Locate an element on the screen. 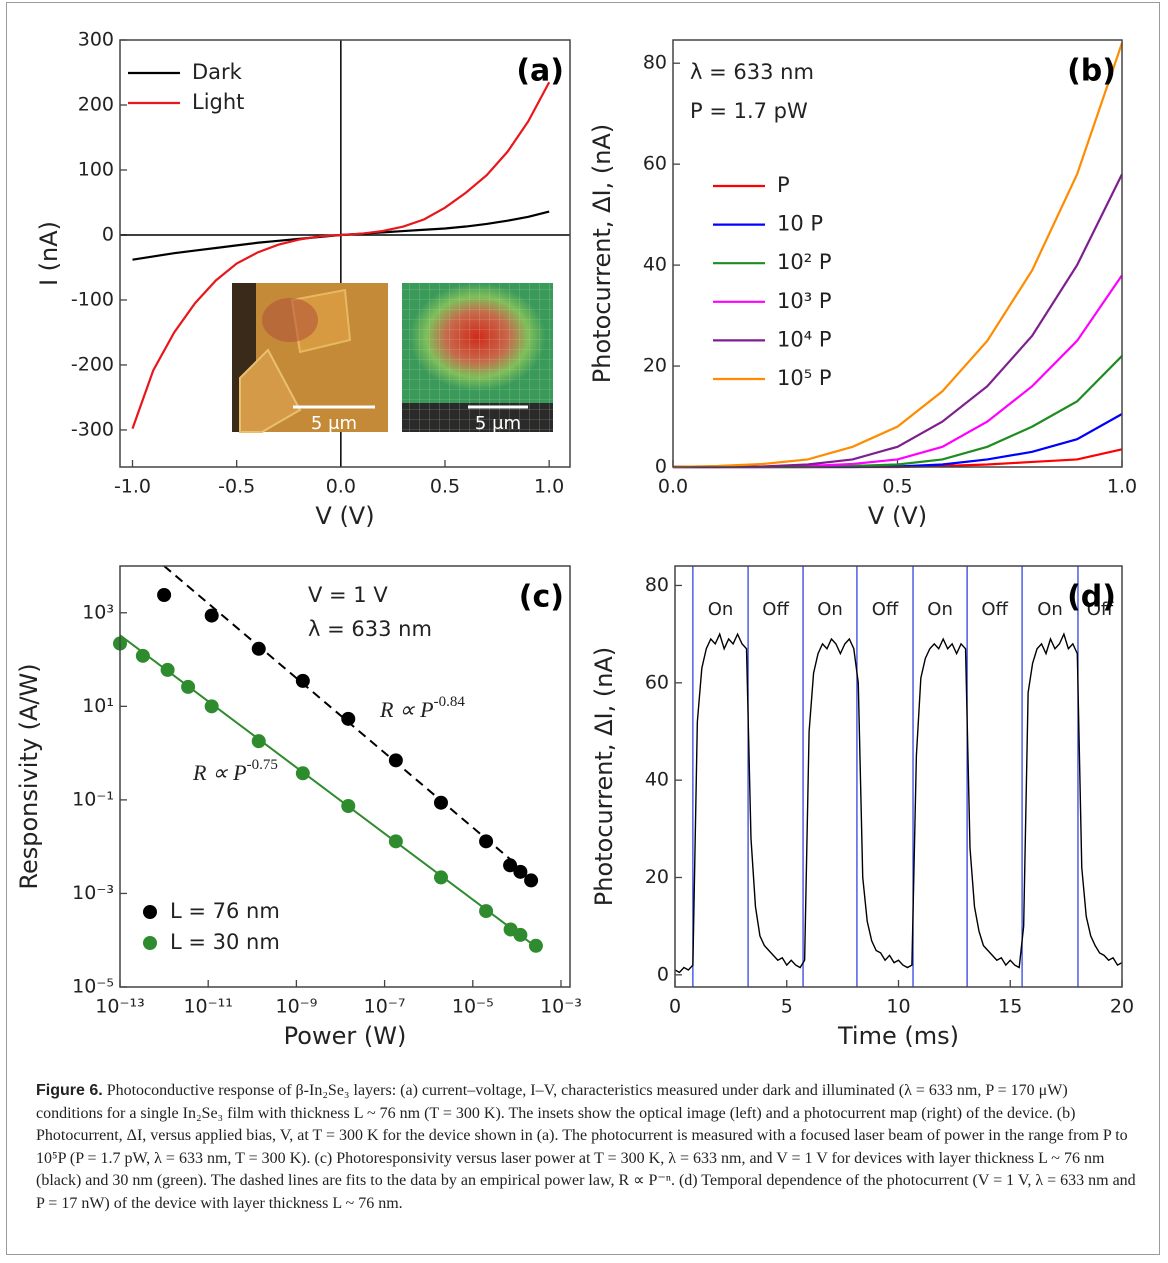 The height and width of the screenshot is (1263, 1168). y-tick-label: 200 is located at coordinates (96, 104).